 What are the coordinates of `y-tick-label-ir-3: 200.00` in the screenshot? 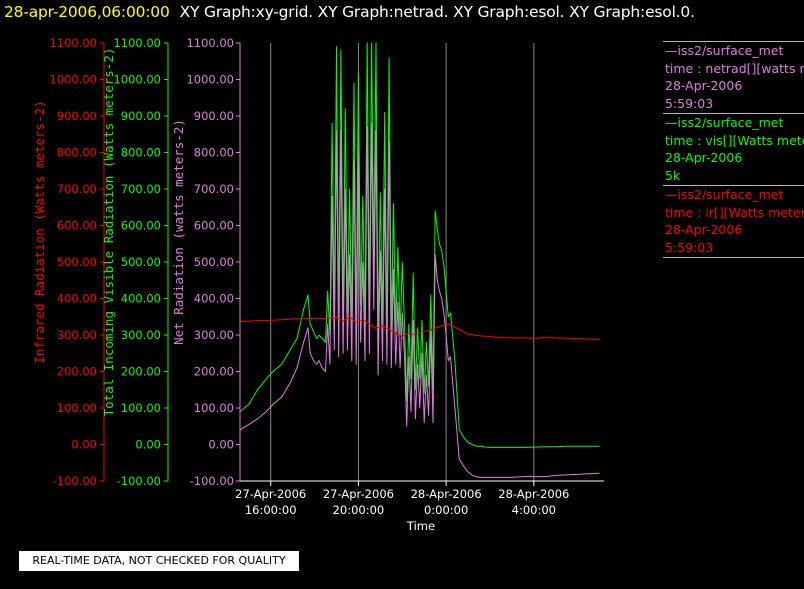 It's located at (77, 372).